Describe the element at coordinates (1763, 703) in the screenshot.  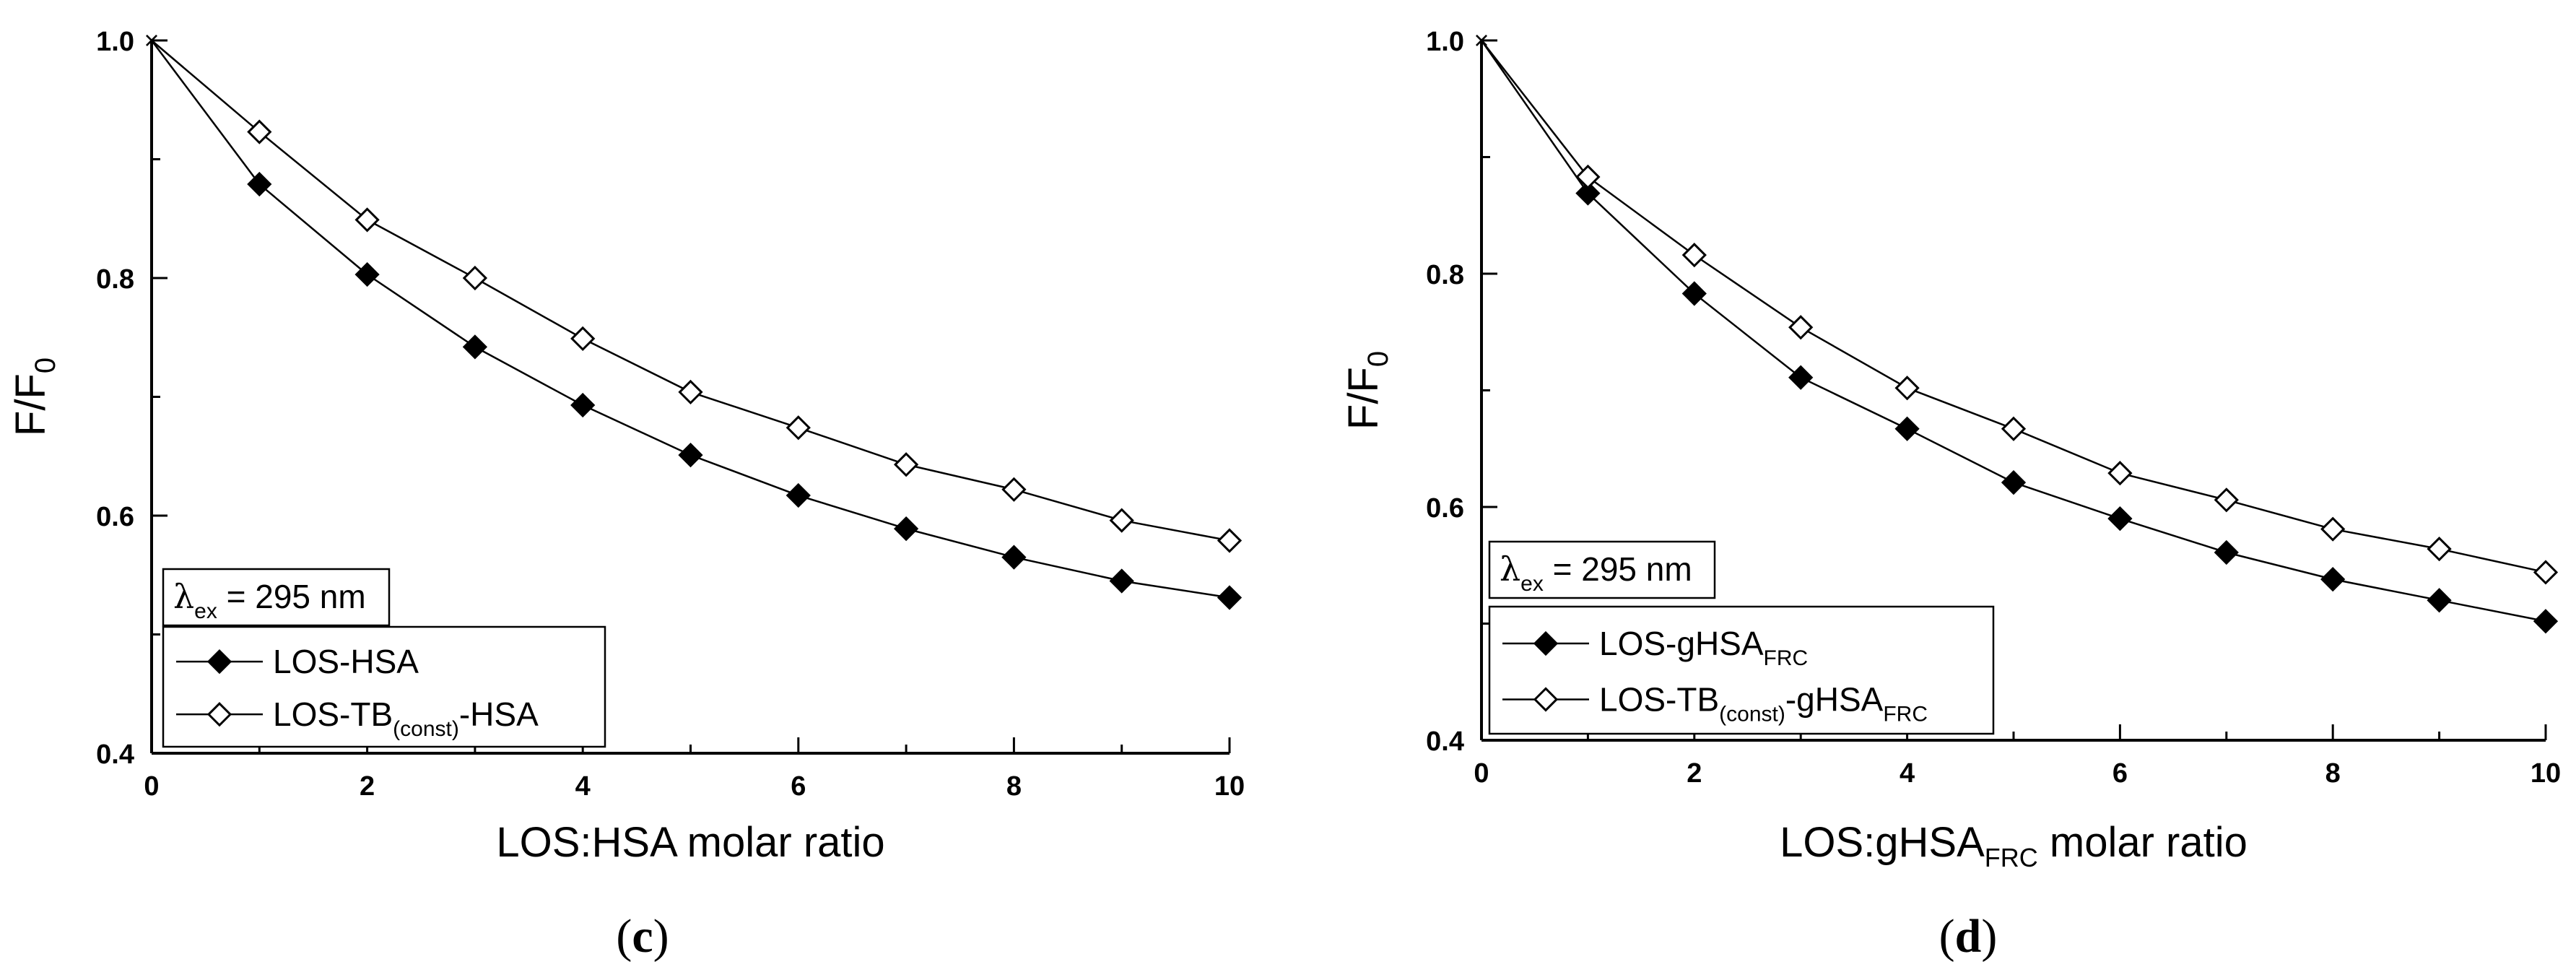
I see `legend-label: LOS-TB(const)-gHSAFRC` at that location.